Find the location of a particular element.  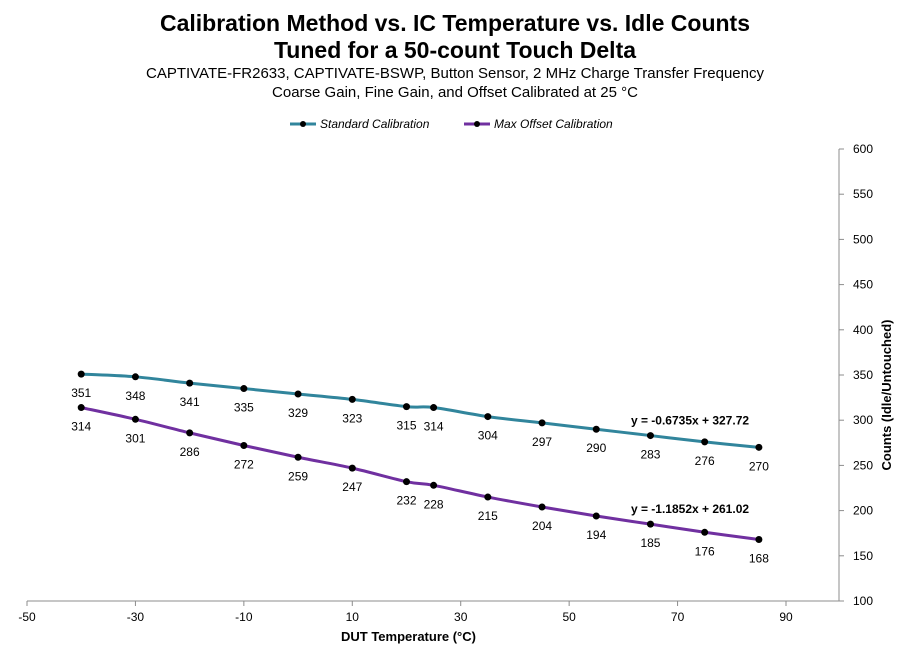

trendline-equation-2: y = -1.1852x + 261.02 is located at coordinates (690, 509).